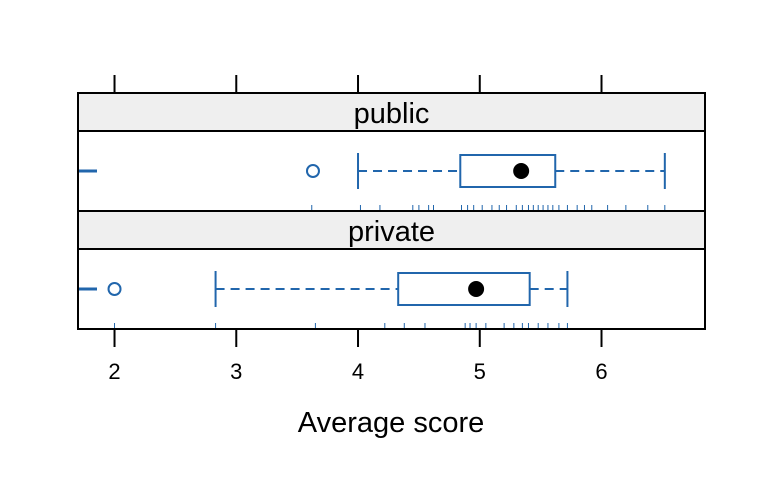 Image resolution: width=768 pixels, height=480 pixels. I want to click on x-axis-label: Average score, so click(391, 423).